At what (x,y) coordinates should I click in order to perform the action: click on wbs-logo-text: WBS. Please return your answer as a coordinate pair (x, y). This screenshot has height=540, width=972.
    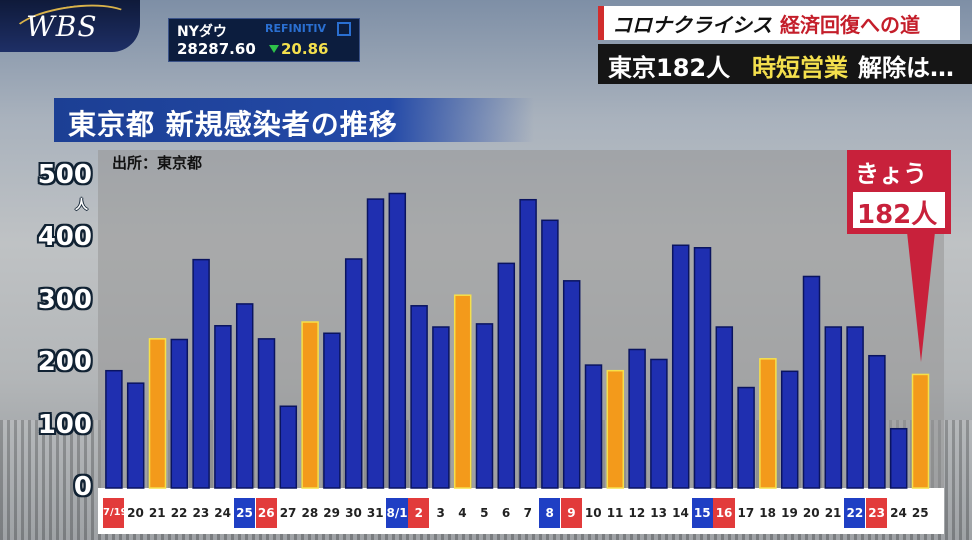
    Looking at the image, I should click on (62, 26).